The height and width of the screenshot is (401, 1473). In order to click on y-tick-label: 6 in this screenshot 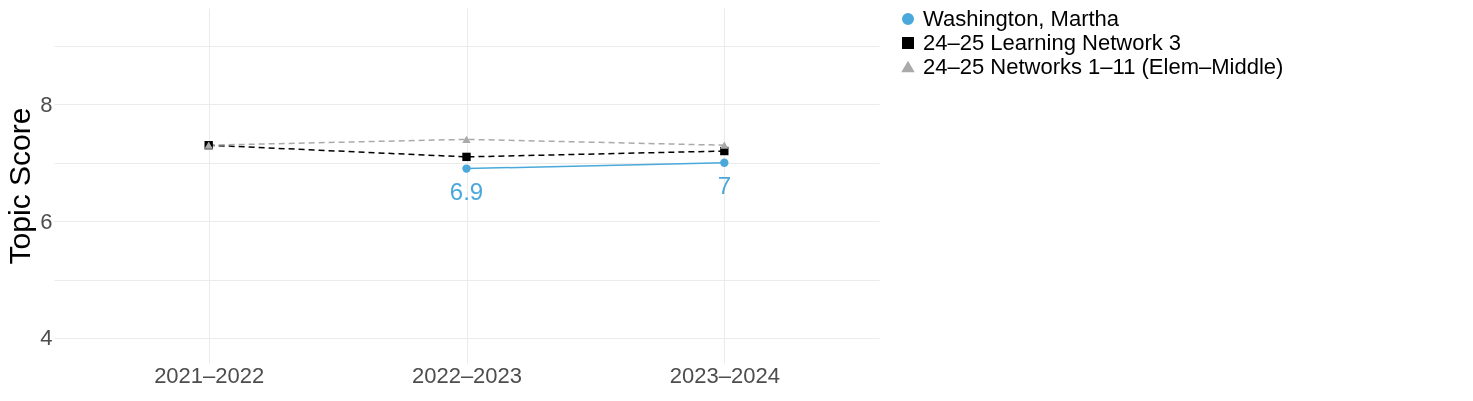, I will do `click(46, 221)`.